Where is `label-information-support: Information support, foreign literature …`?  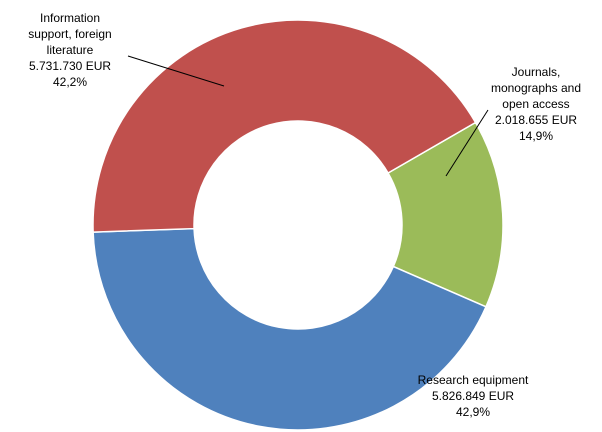 label-information-support: Information support, foreign literature … is located at coordinates (70, 50).